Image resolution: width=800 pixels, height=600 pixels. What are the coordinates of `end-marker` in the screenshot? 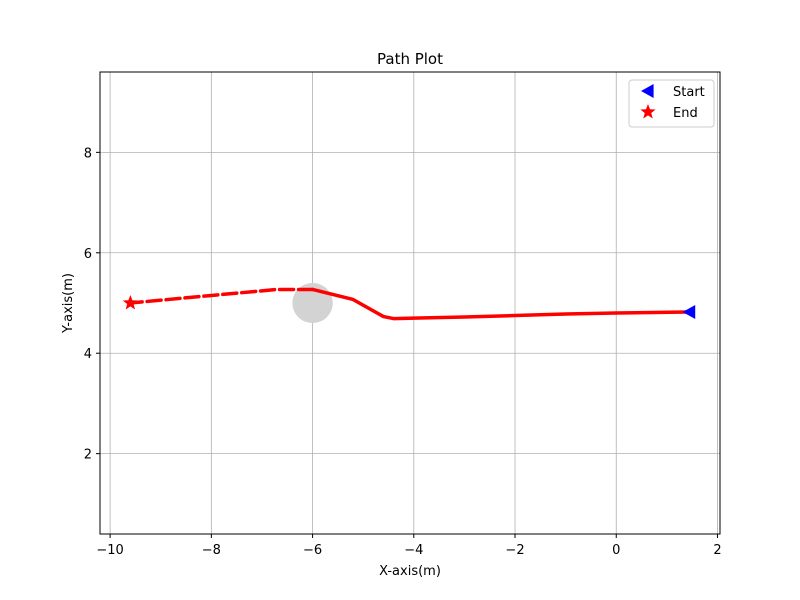 It's located at (130, 302).